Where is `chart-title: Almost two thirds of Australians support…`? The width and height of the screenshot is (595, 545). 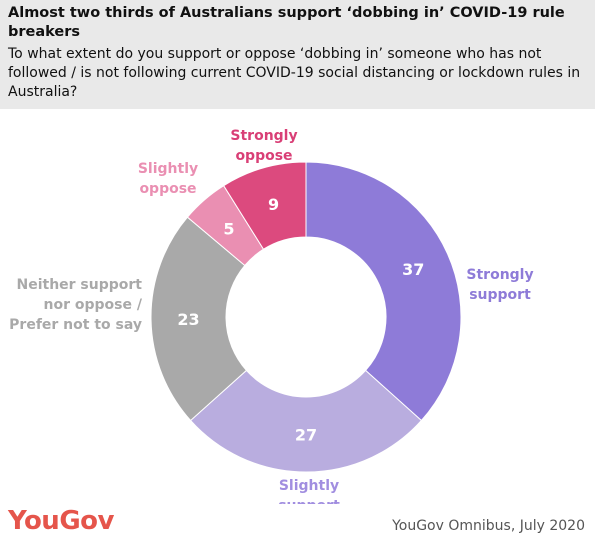 chart-title: Almost two thirds of Australians support… is located at coordinates (286, 22).